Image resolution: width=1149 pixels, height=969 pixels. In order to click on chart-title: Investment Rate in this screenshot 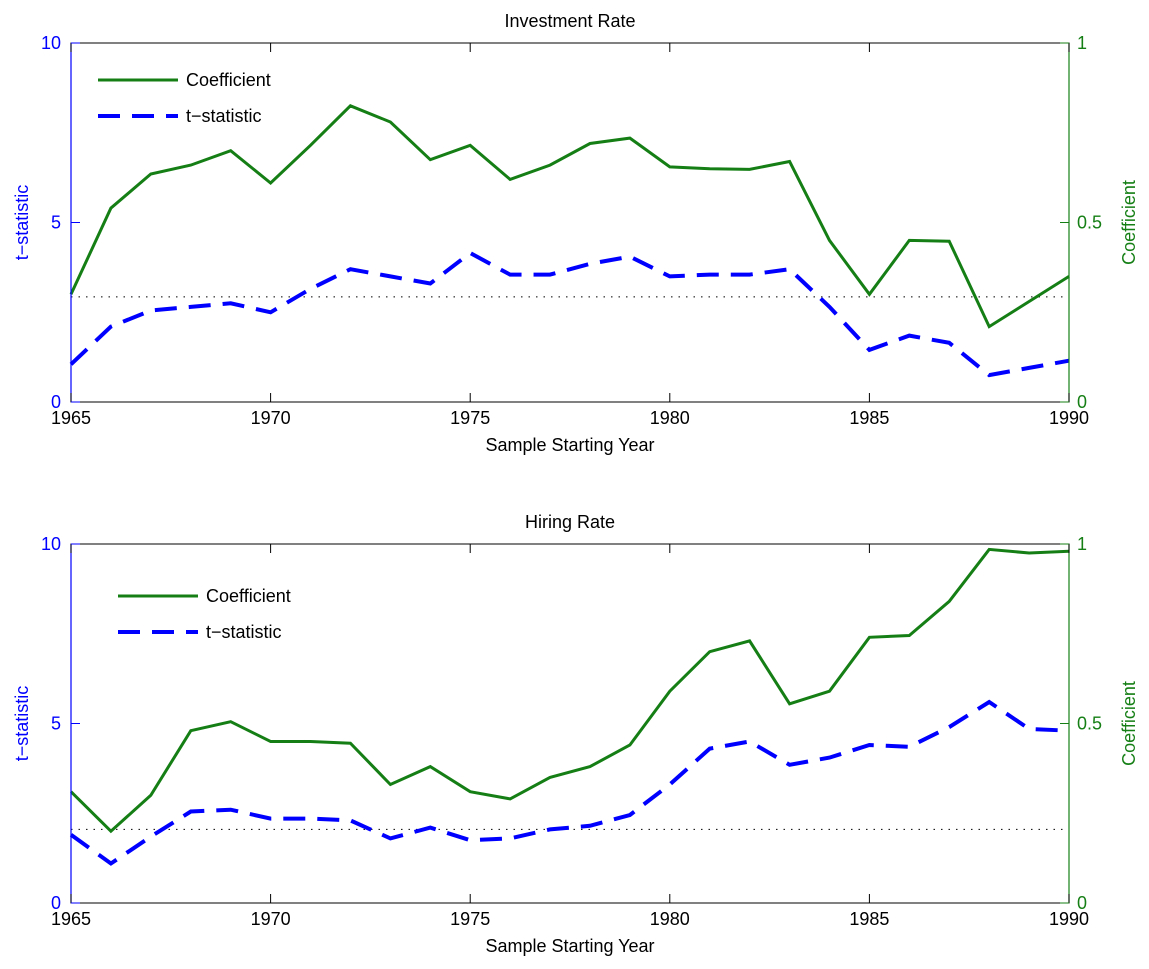, I will do `click(569, 21)`.